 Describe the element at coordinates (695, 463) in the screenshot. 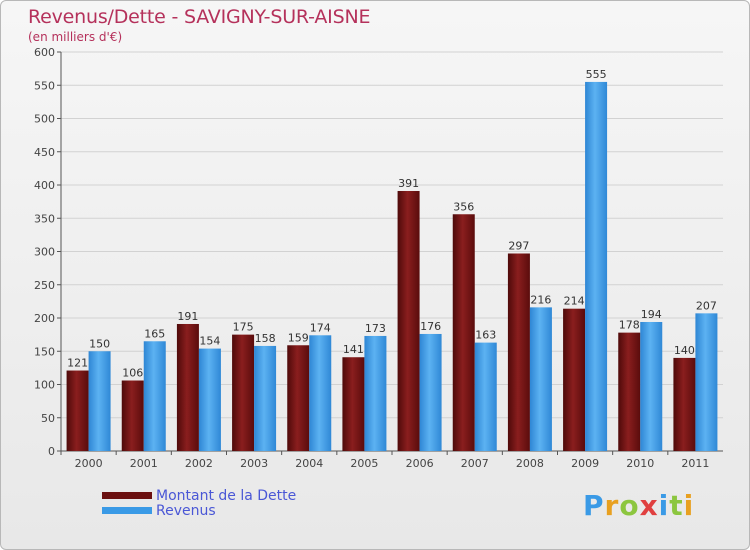

I see `x-tick-label: 2011` at that location.